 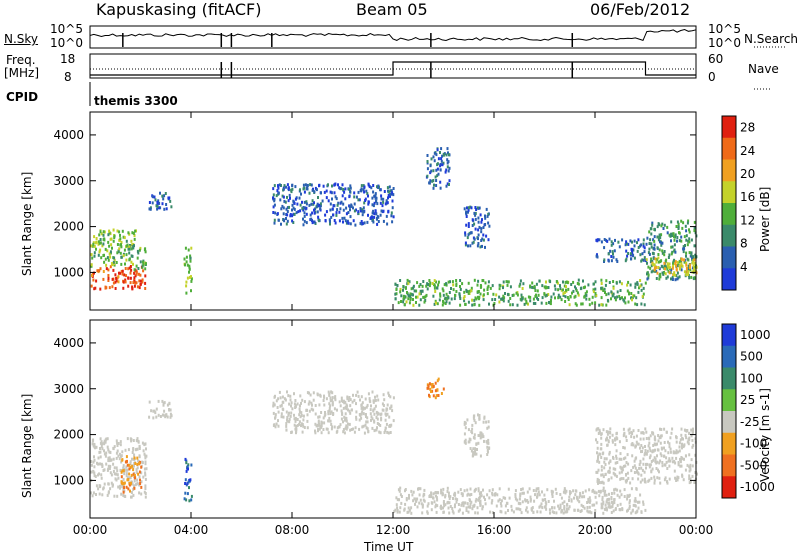 What do you see at coordinates (393, 66) in the screenshot?
I see `freq-panel` at bounding box center [393, 66].